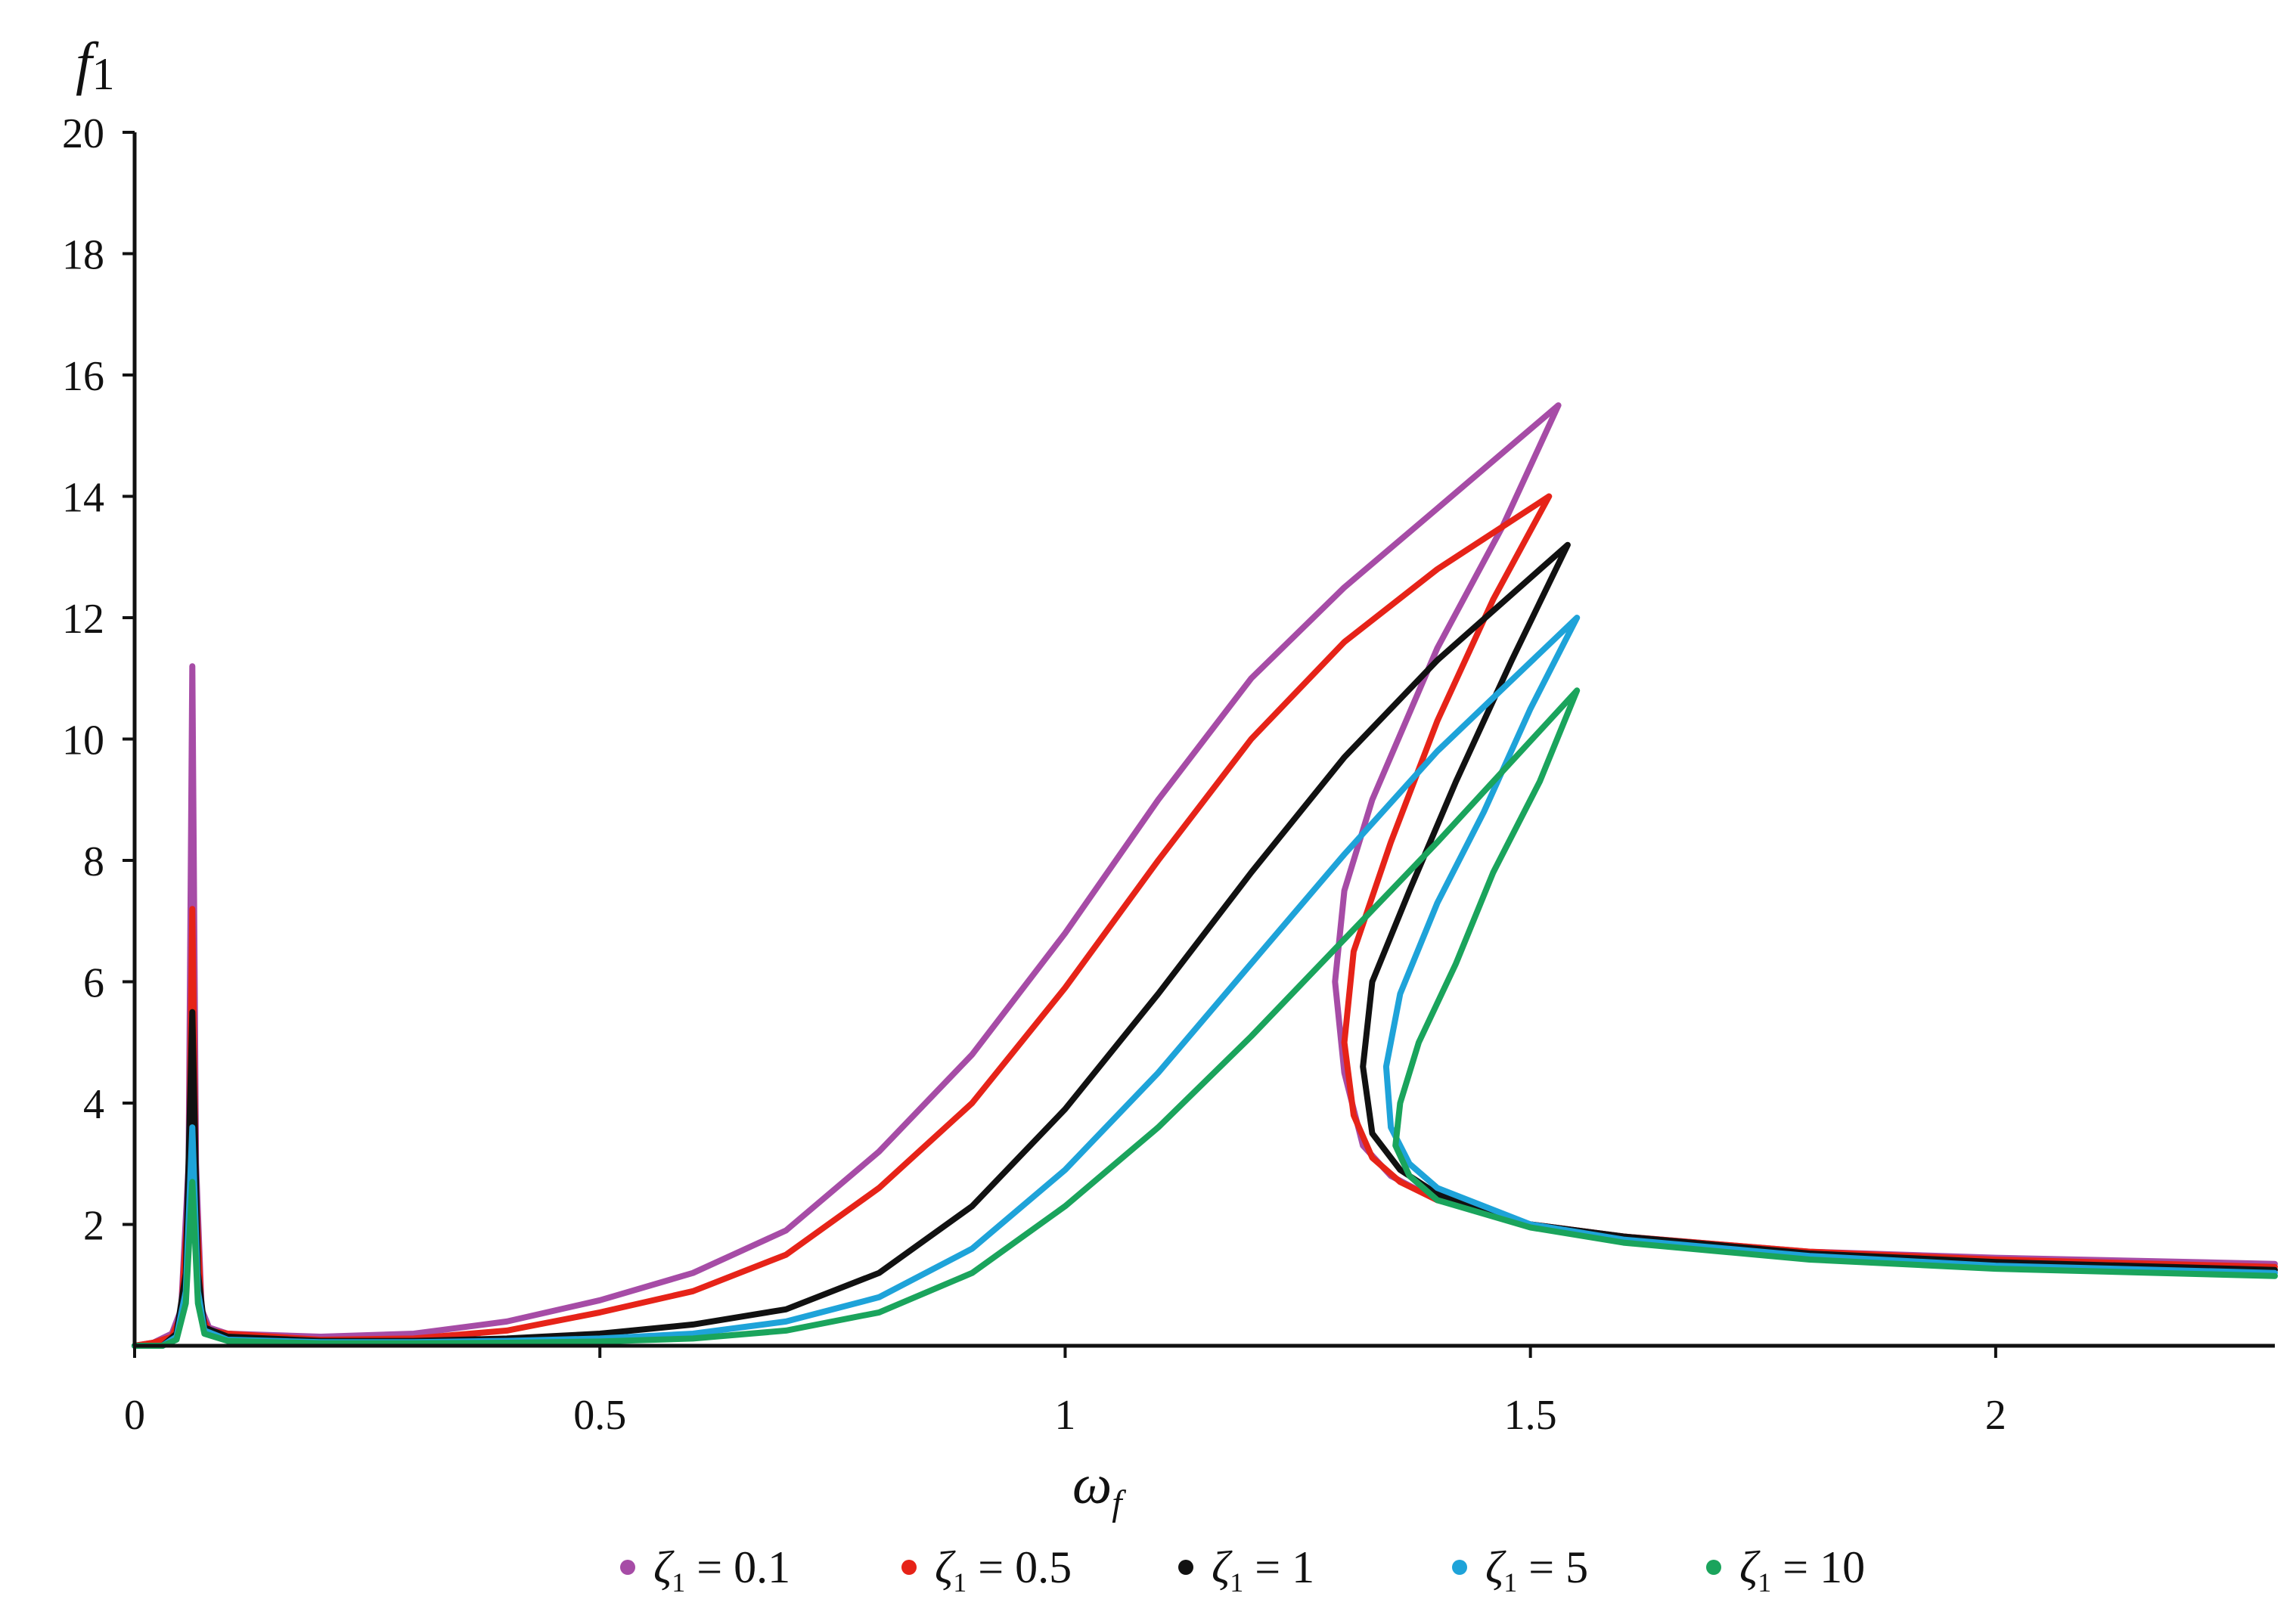 This screenshot has width=2293, height=1624. Describe the element at coordinates (1536, 1570) in the screenshot. I see `legend-label-3: ζ1 = 5` at that location.